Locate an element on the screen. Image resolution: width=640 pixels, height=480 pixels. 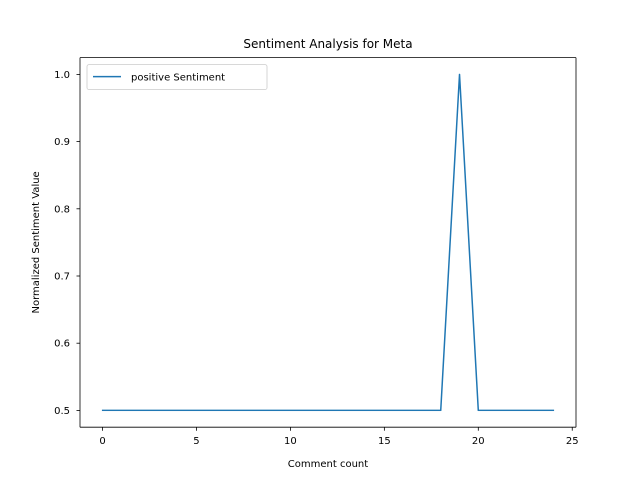
y-axis-label: Normalized Sentiment Value is located at coordinates (36, 242).